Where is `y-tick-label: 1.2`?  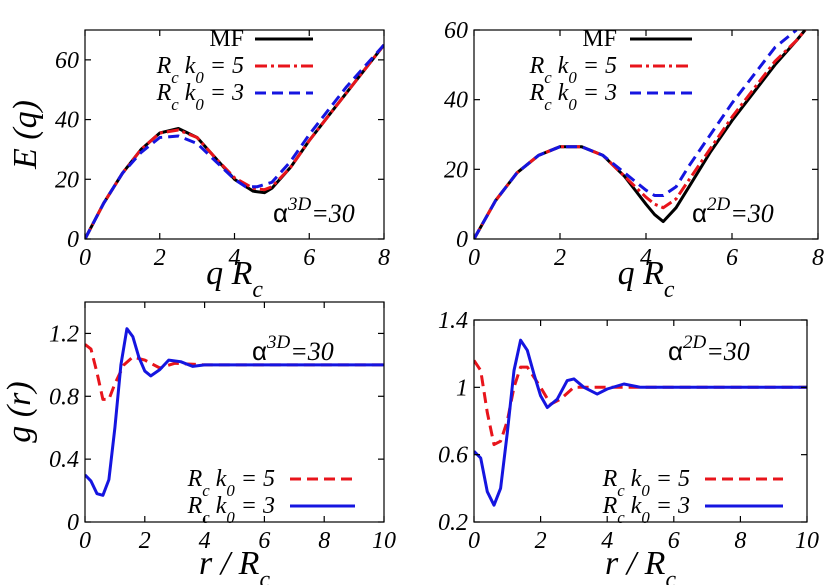
y-tick-label: 1.2 is located at coordinates (64, 334).